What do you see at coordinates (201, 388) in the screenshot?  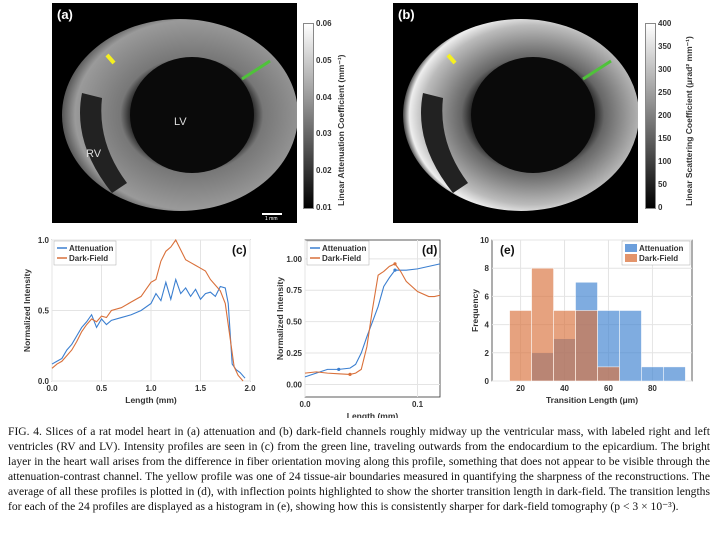 I see `tick-label: 1.5` at bounding box center [201, 388].